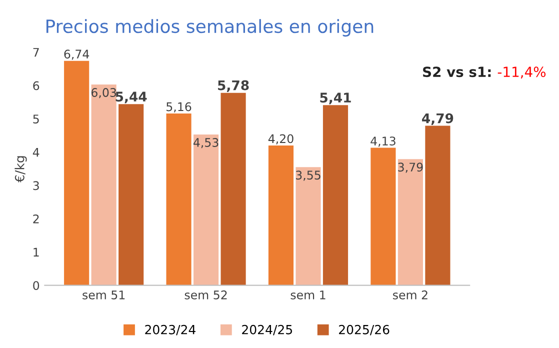 The image size is (559, 348). I want to click on y-tick-label: 2, so click(36, 219).